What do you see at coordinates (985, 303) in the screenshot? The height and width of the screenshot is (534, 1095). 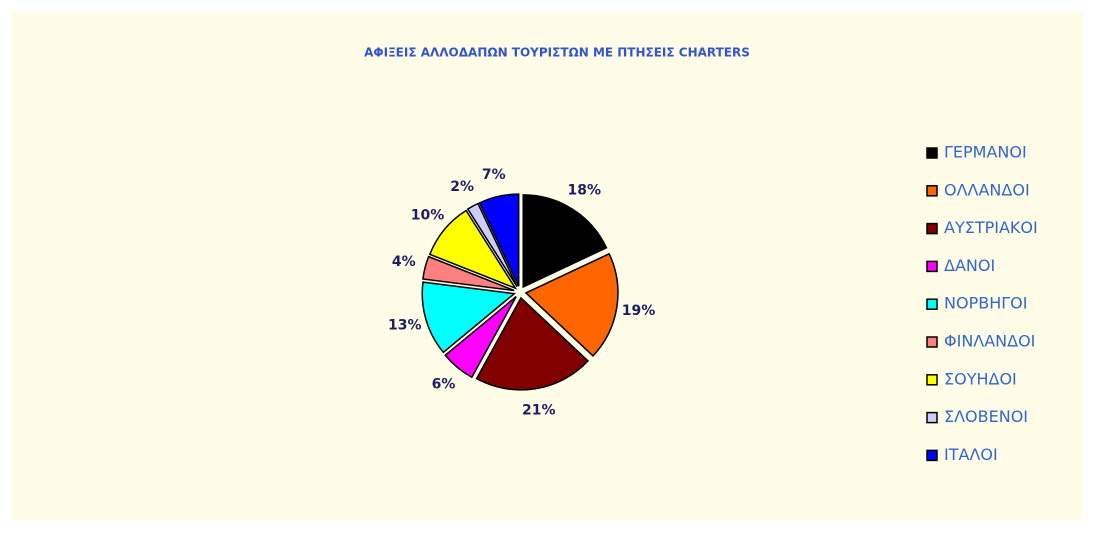 I see `legend-label: ΝΟΡΒΗΓΟΙ` at bounding box center [985, 303].